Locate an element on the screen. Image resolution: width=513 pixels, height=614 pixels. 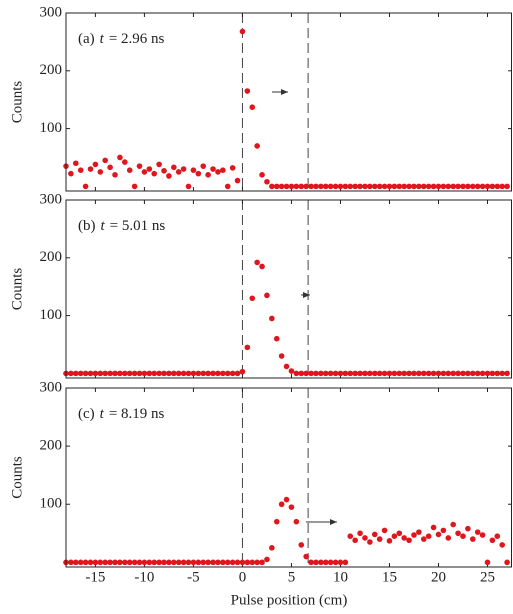
x-tick-label: -5 is located at coordinates (193, 577).